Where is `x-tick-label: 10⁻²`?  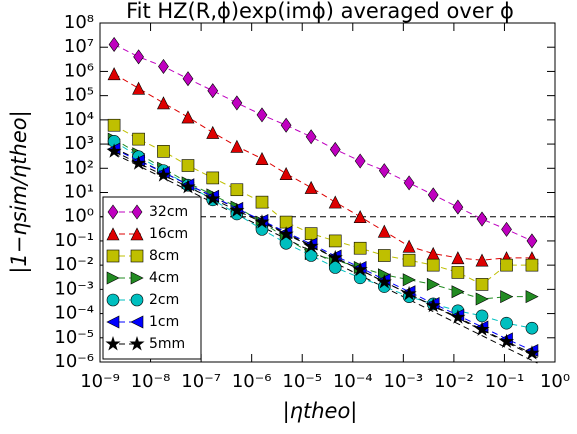 x-tick-label: 10⁻² is located at coordinates (454, 381).